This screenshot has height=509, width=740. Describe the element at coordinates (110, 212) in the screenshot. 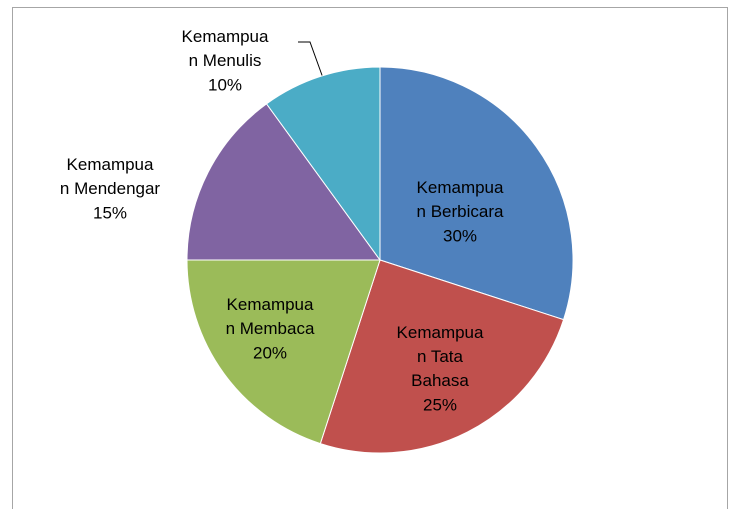

I see `slice-value-label: 15%` at that location.